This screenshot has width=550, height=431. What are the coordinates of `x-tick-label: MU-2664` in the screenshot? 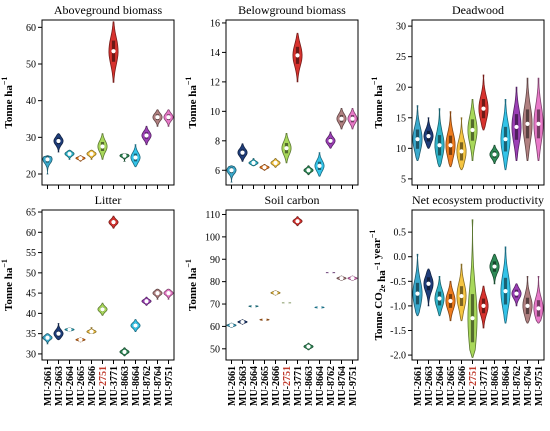 It's located at (440, 386).